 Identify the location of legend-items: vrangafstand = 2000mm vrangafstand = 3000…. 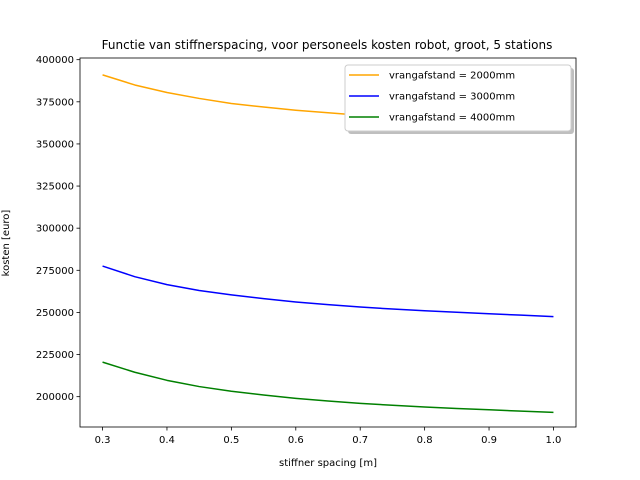
(432, 97).